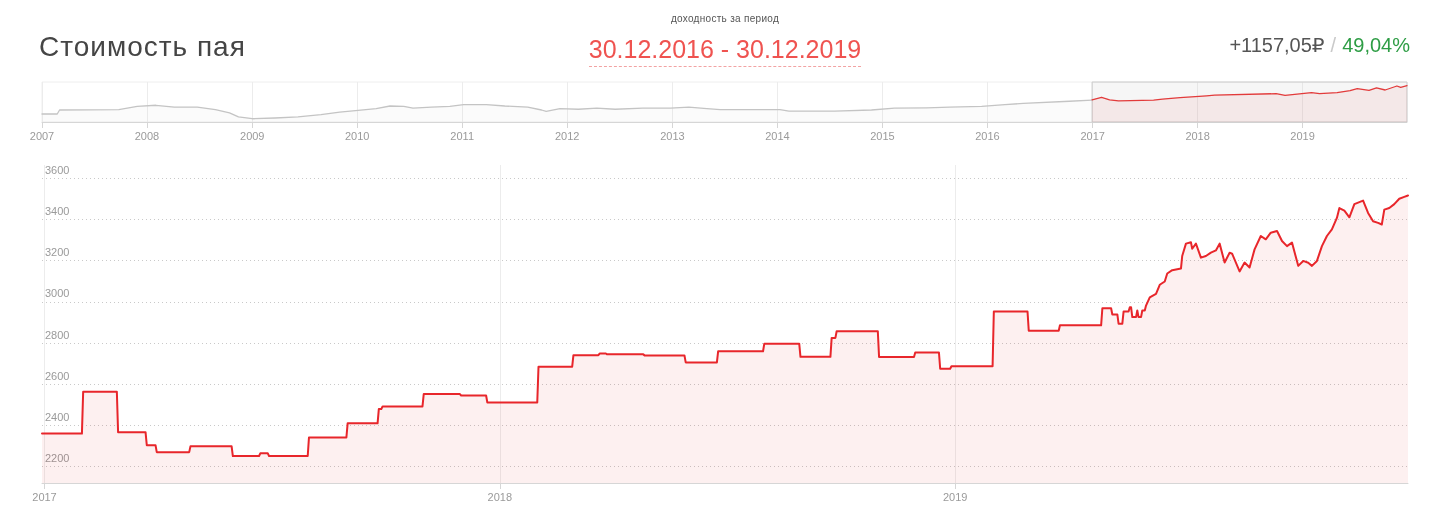 Image resolution: width=1440 pixels, height=522 pixels. I want to click on y-tick-label: 3600, so click(57, 169).